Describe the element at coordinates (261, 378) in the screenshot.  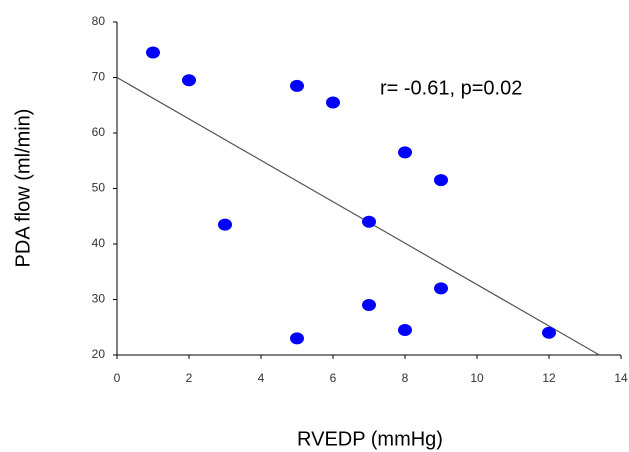
I see `x-tick-label: 4` at that location.